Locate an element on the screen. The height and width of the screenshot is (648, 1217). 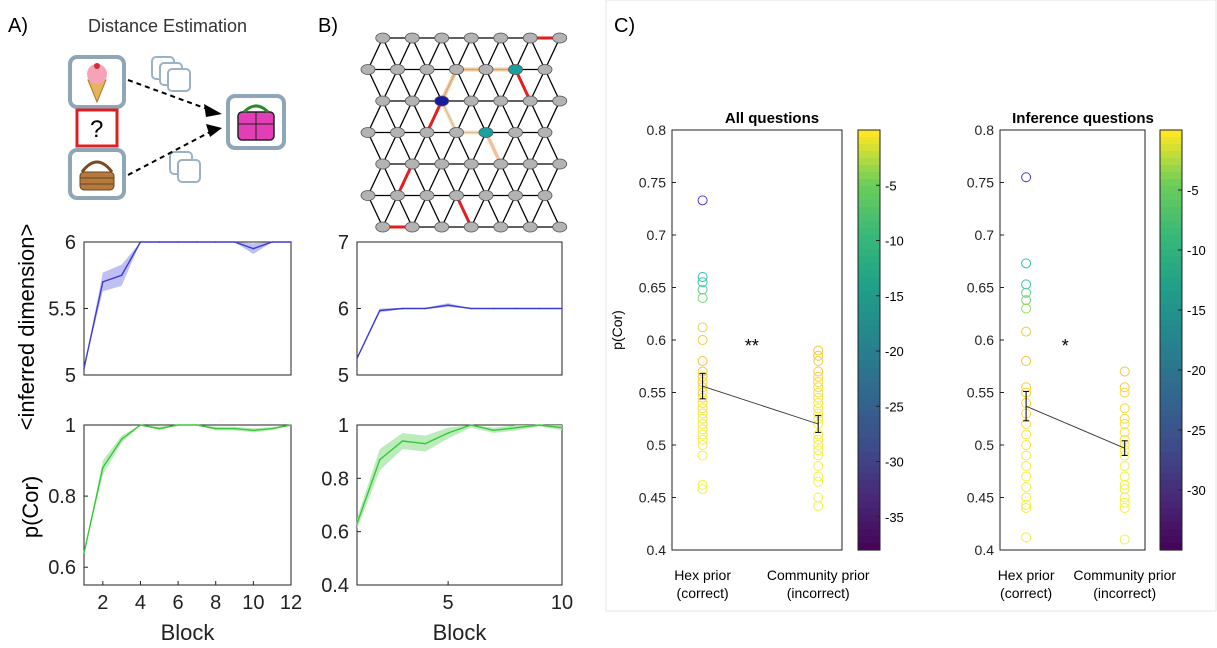
chart-b-inferred-dimension: 5 6 7 is located at coordinates (450, 309).